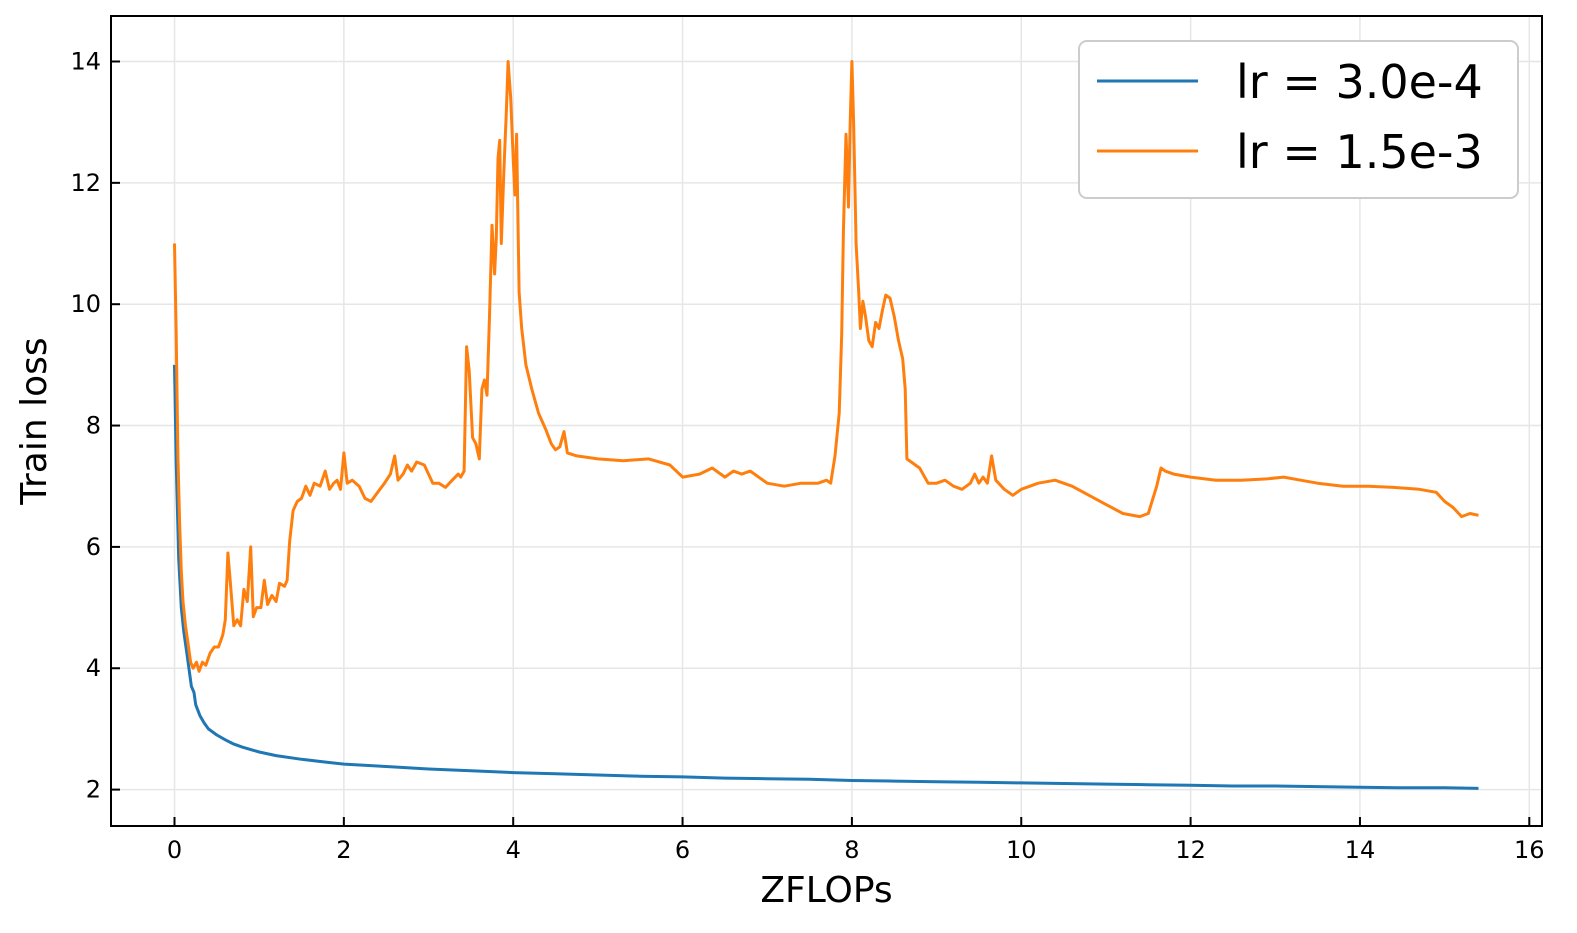  What do you see at coordinates (1360, 850) in the screenshot?
I see `x-tick-label: 14` at bounding box center [1360, 850].